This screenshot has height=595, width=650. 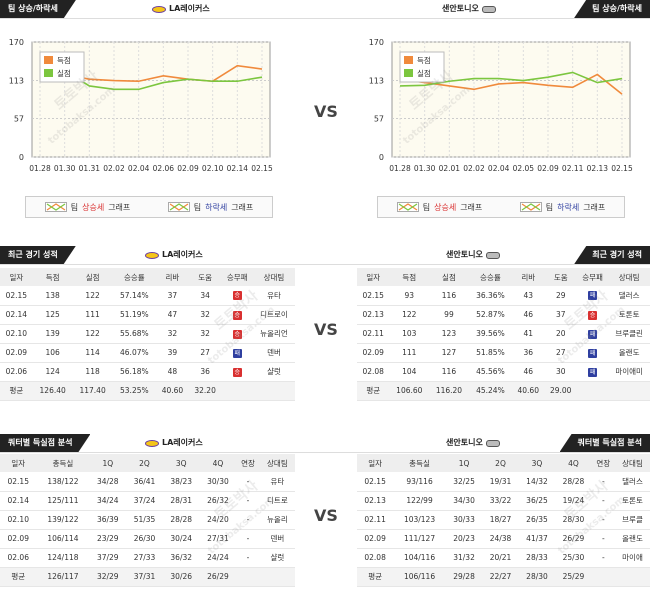 I want to click on spurs-logo-icon, so click(x=492, y=255).